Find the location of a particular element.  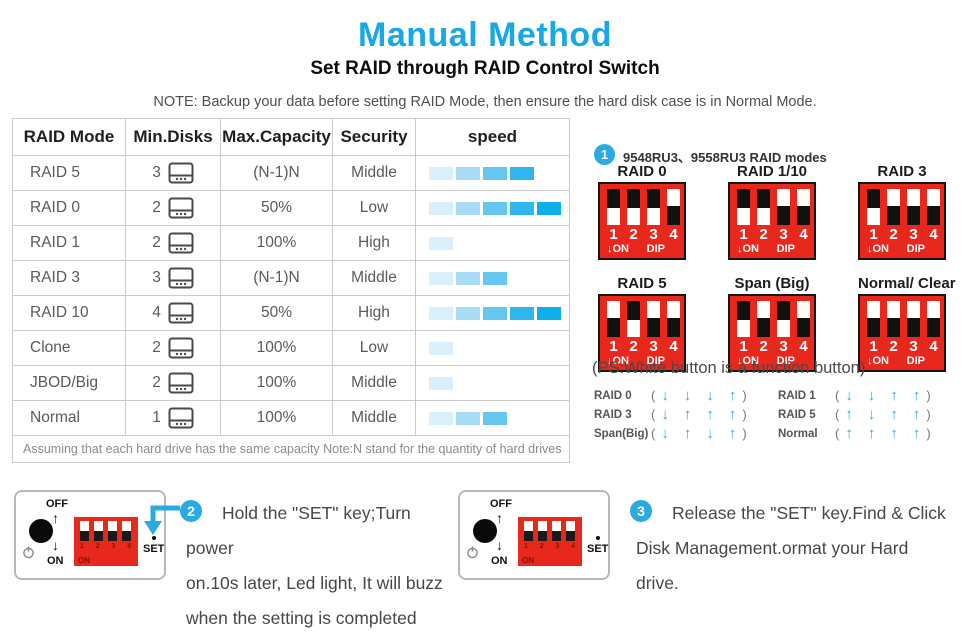

dip-section-heading: 9548RU3、9558RU3 RAID modes is located at coordinates (725, 157).